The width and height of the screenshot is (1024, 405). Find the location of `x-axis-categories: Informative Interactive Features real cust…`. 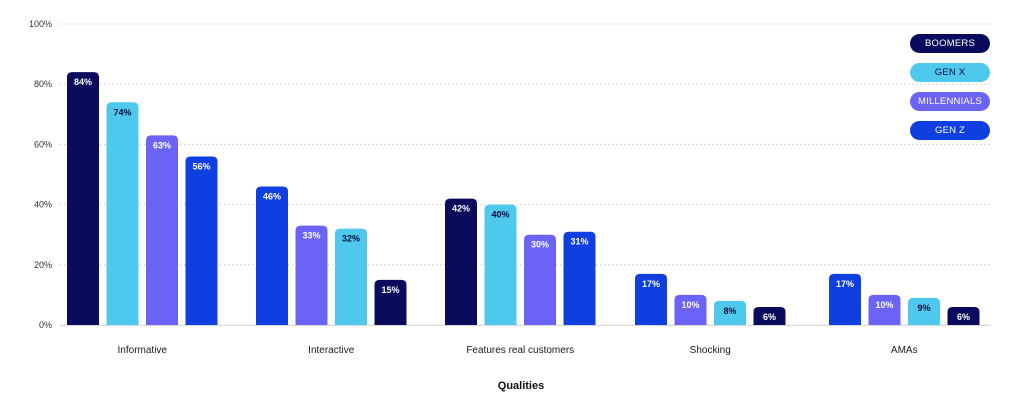

x-axis-categories: Informative Interactive Features real cust… is located at coordinates (518, 350).